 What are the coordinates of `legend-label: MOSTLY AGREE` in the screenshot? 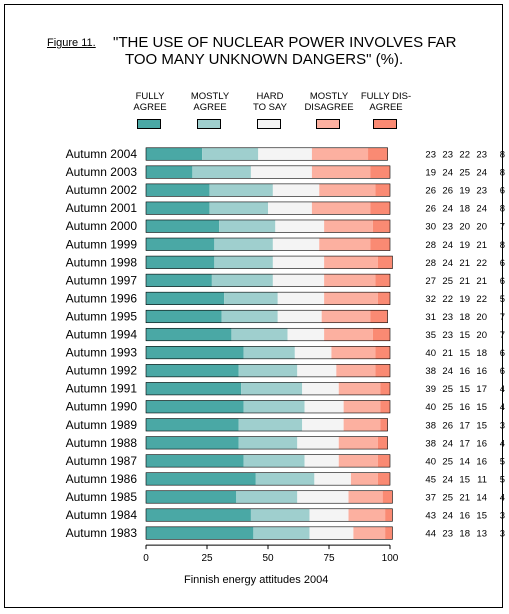 It's located at (210, 102).